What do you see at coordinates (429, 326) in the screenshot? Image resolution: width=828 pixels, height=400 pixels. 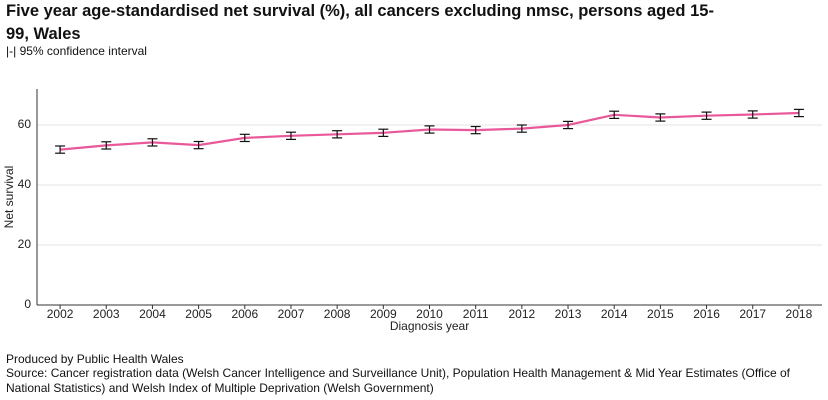 I see `x-axis-label: Diagnosis year` at bounding box center [429, 326].